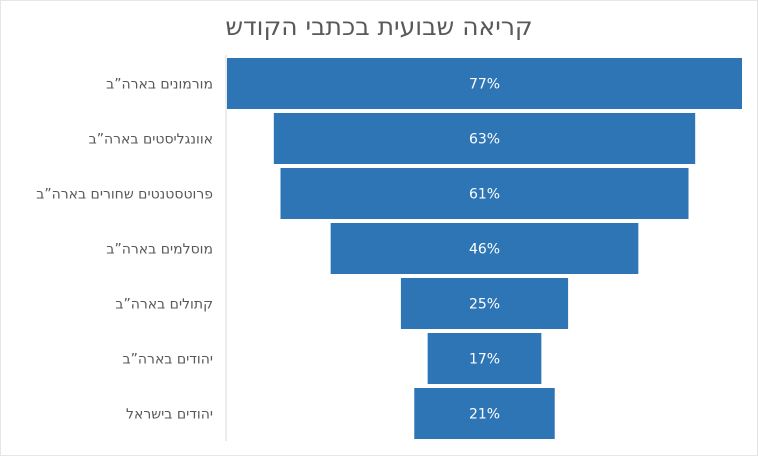 This screenshot has height=456, width=758. Describe the element at coordinates (164, 305) in the screenshot. I see `category-label: קתולים בארה”ב` at that location.